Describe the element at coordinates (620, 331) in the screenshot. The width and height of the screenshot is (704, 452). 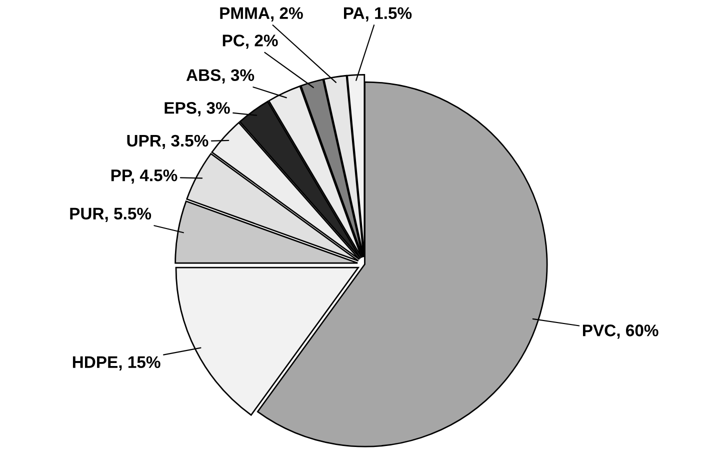
I see `slice-label: PVC, 60%` at that location.